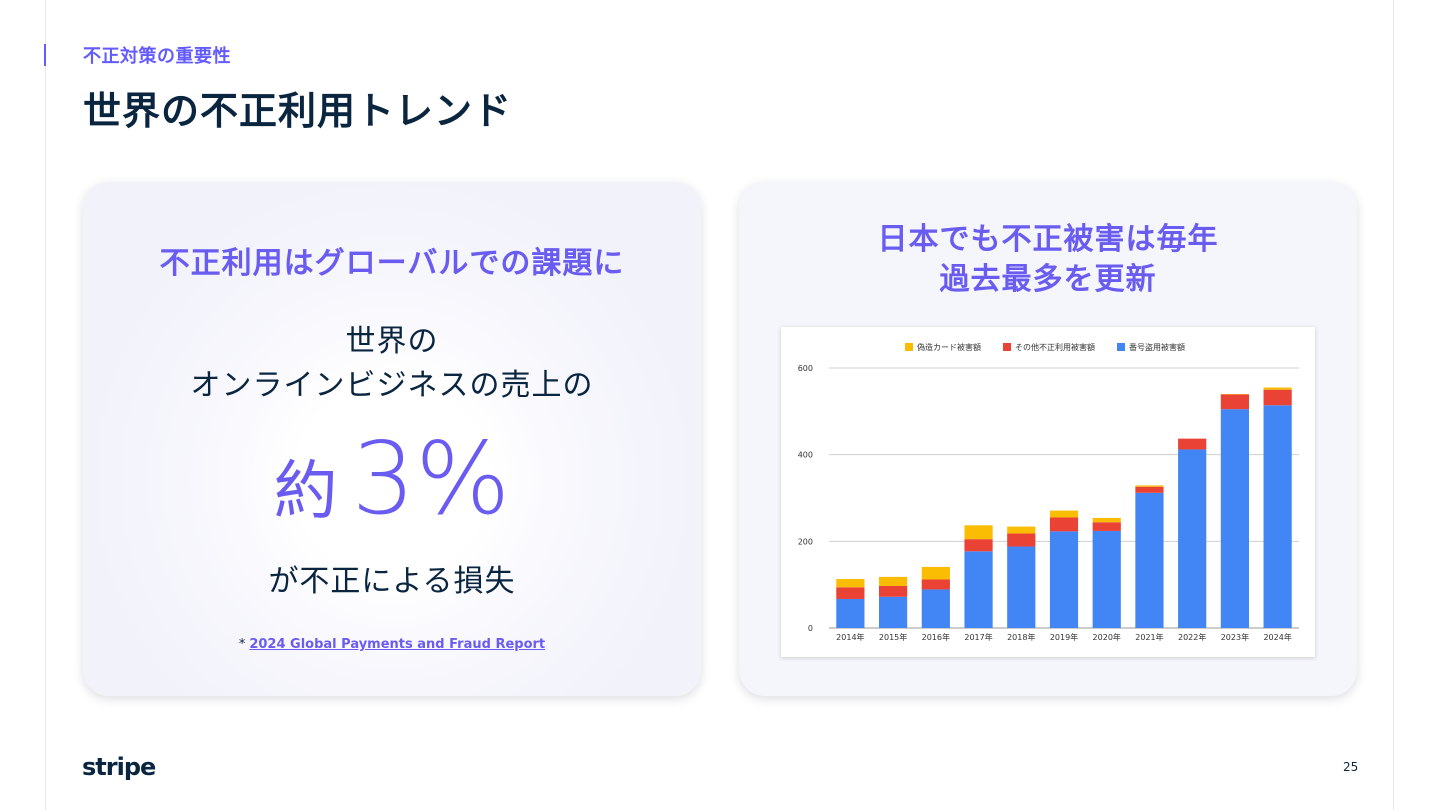 The width and height of the screenshot is (1440, 810). I want to click on legend-label: 偽造カード被害額, so click(949, 347).